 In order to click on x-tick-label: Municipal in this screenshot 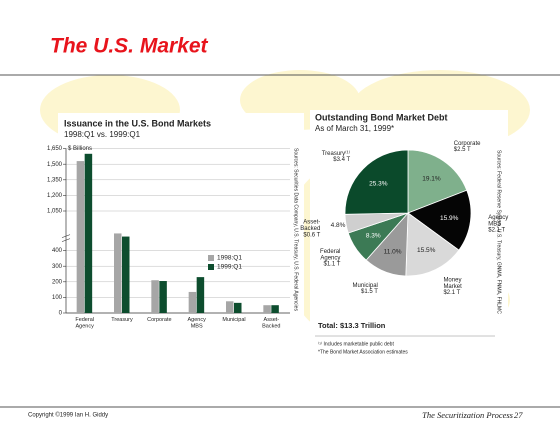, I will do `click(233, 320)`.